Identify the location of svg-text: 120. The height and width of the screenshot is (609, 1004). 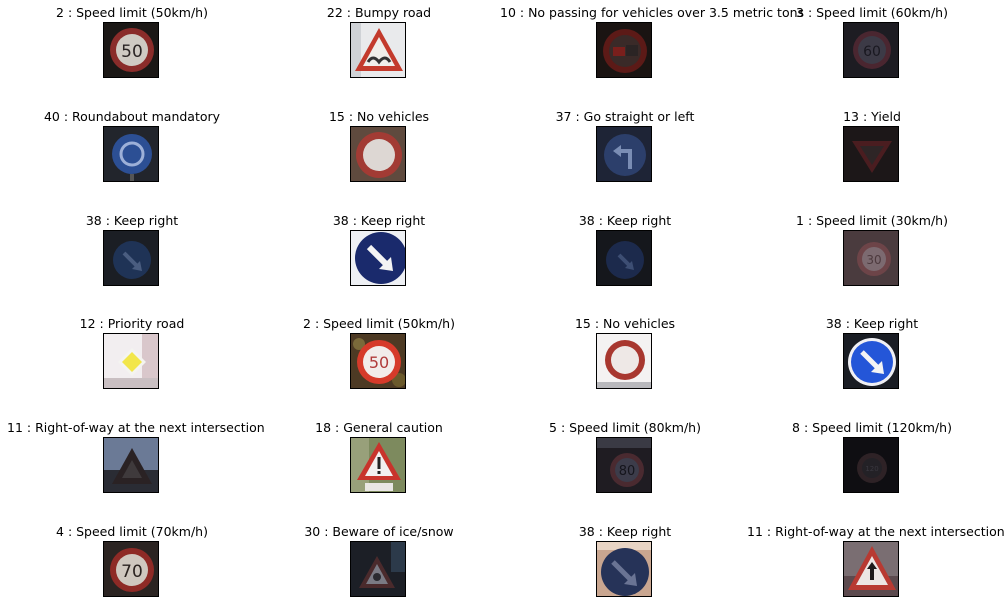
(871, 469).